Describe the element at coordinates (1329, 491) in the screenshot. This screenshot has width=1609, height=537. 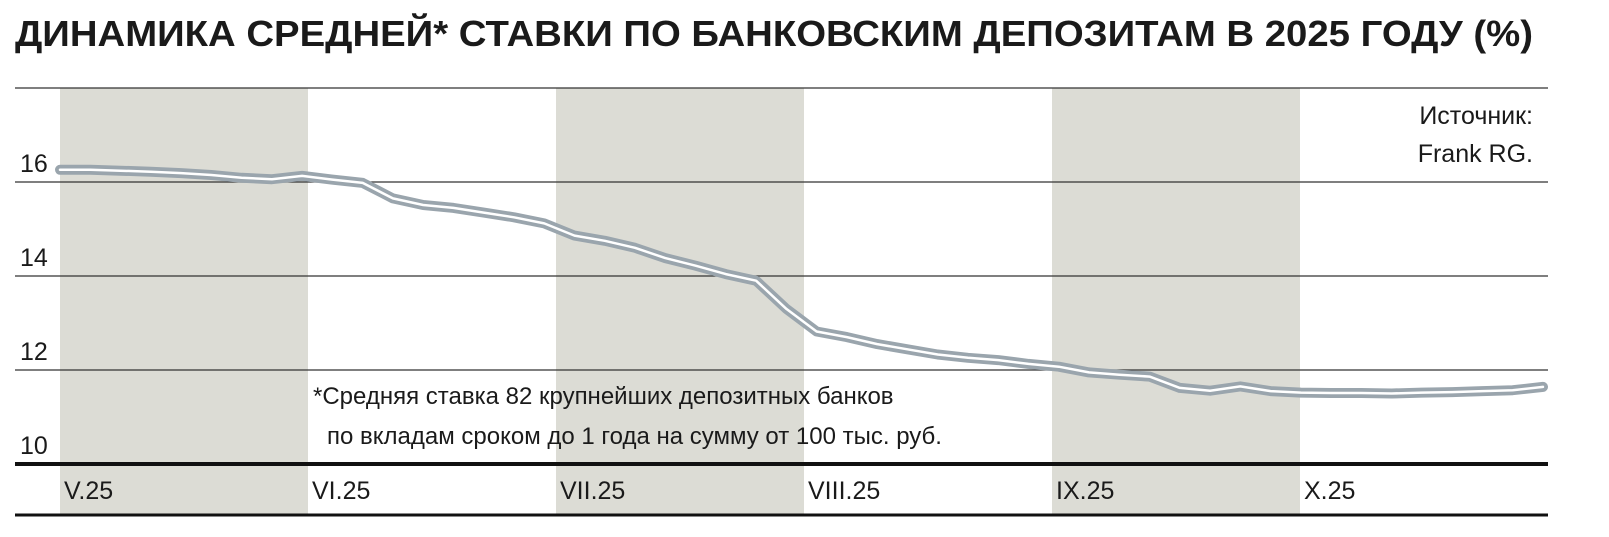
I see `x-tick-label: X.25` at that location.